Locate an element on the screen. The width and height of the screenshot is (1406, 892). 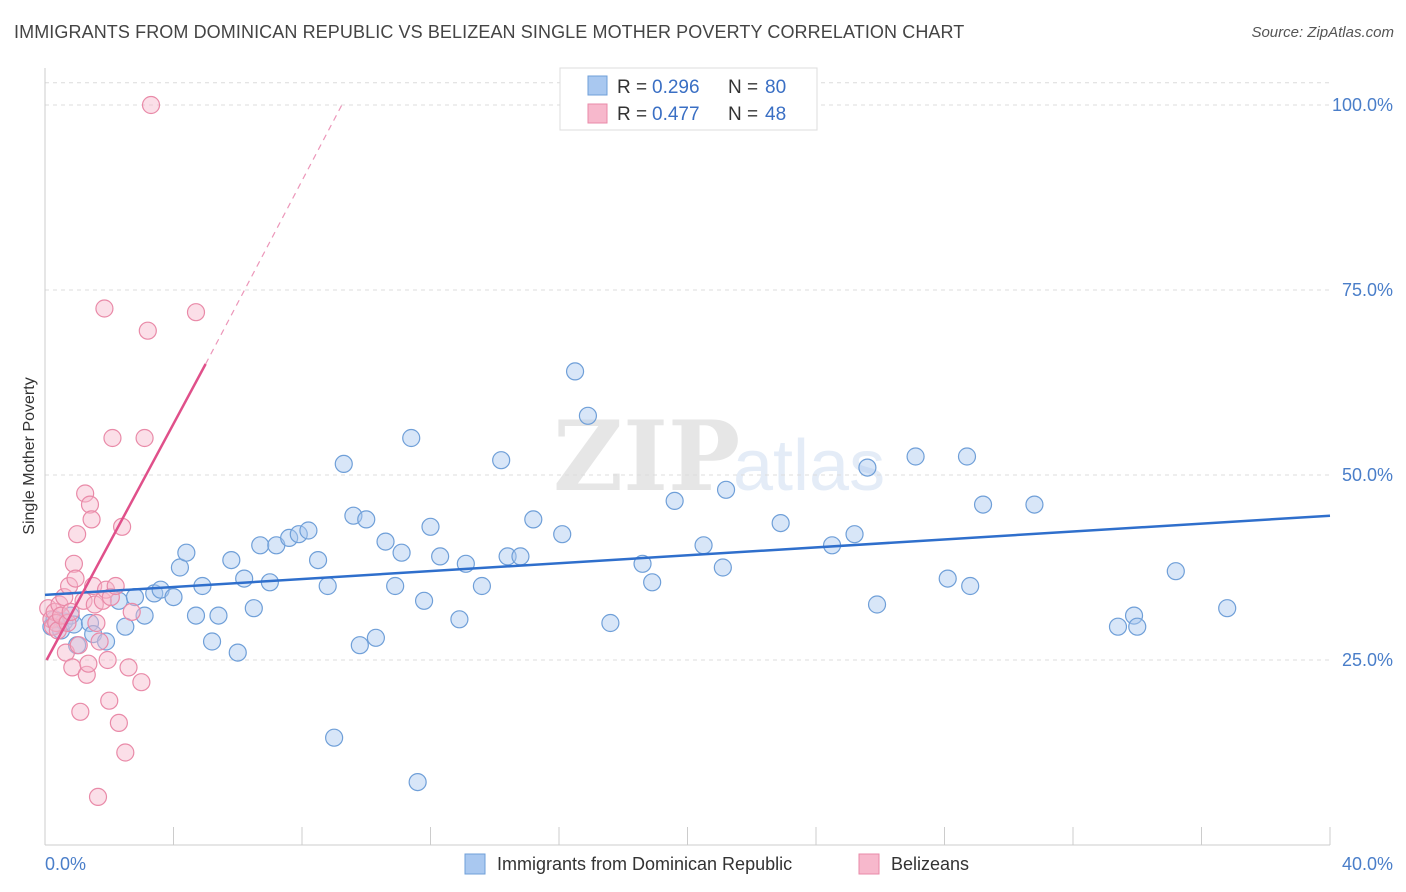
legend-n-label-2: N = is located at coordinates (743, 114).